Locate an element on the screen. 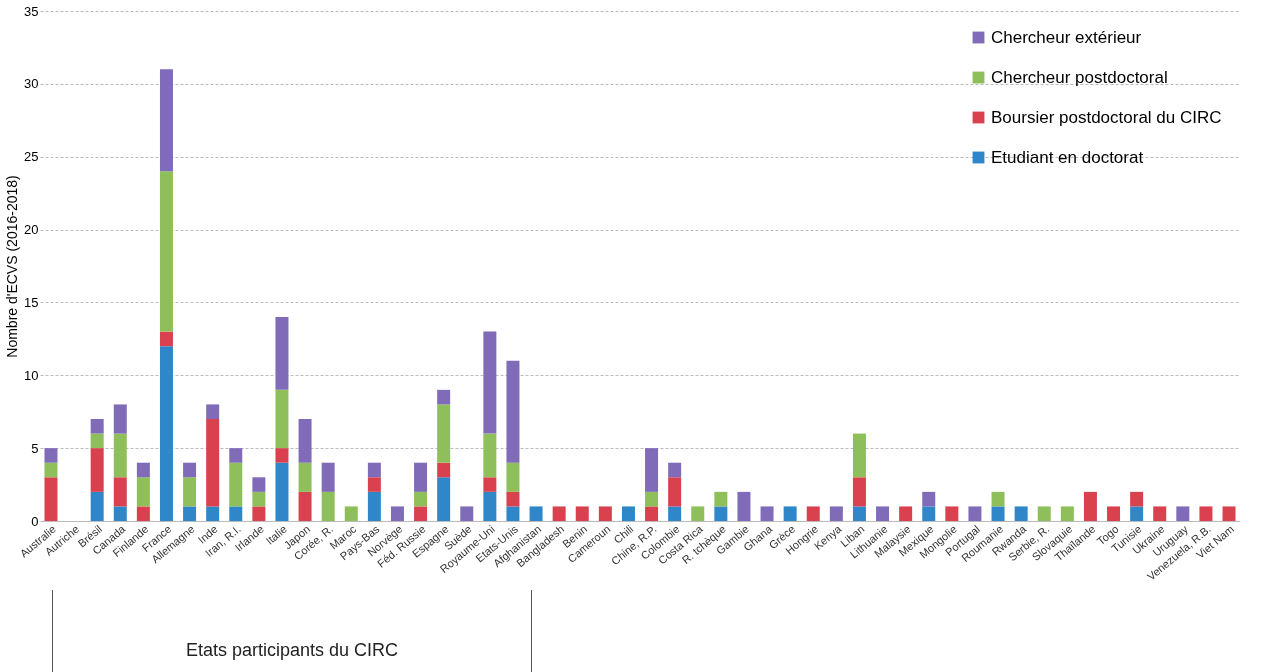 The image size is (1283, 672). text: Etats participants du CIRC is located at coordinates (292, 650).